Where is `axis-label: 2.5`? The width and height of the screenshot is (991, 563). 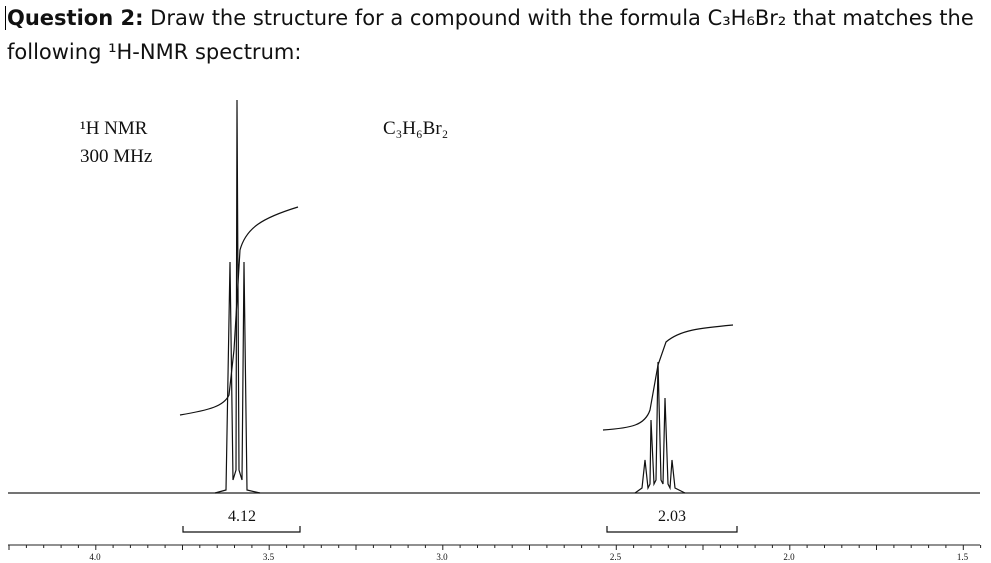
axis-label: 2.5 is located at coordinates (616, 557).